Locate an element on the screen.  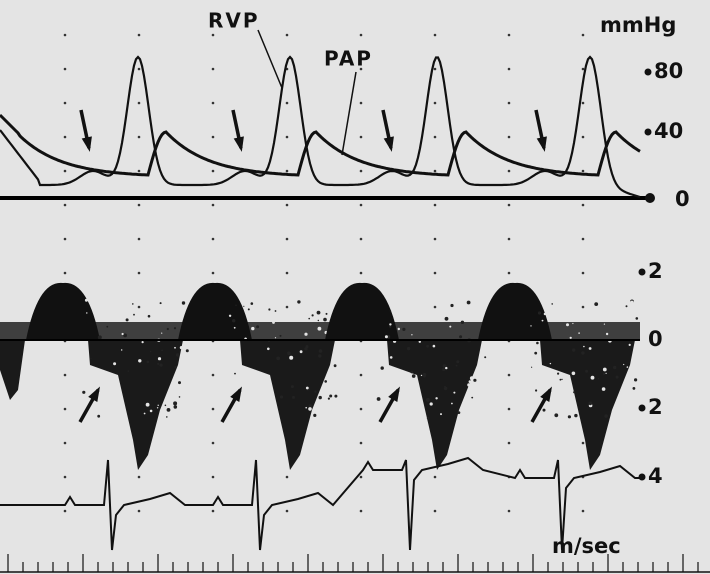
forward-flow is located at coordinates (215, 311).